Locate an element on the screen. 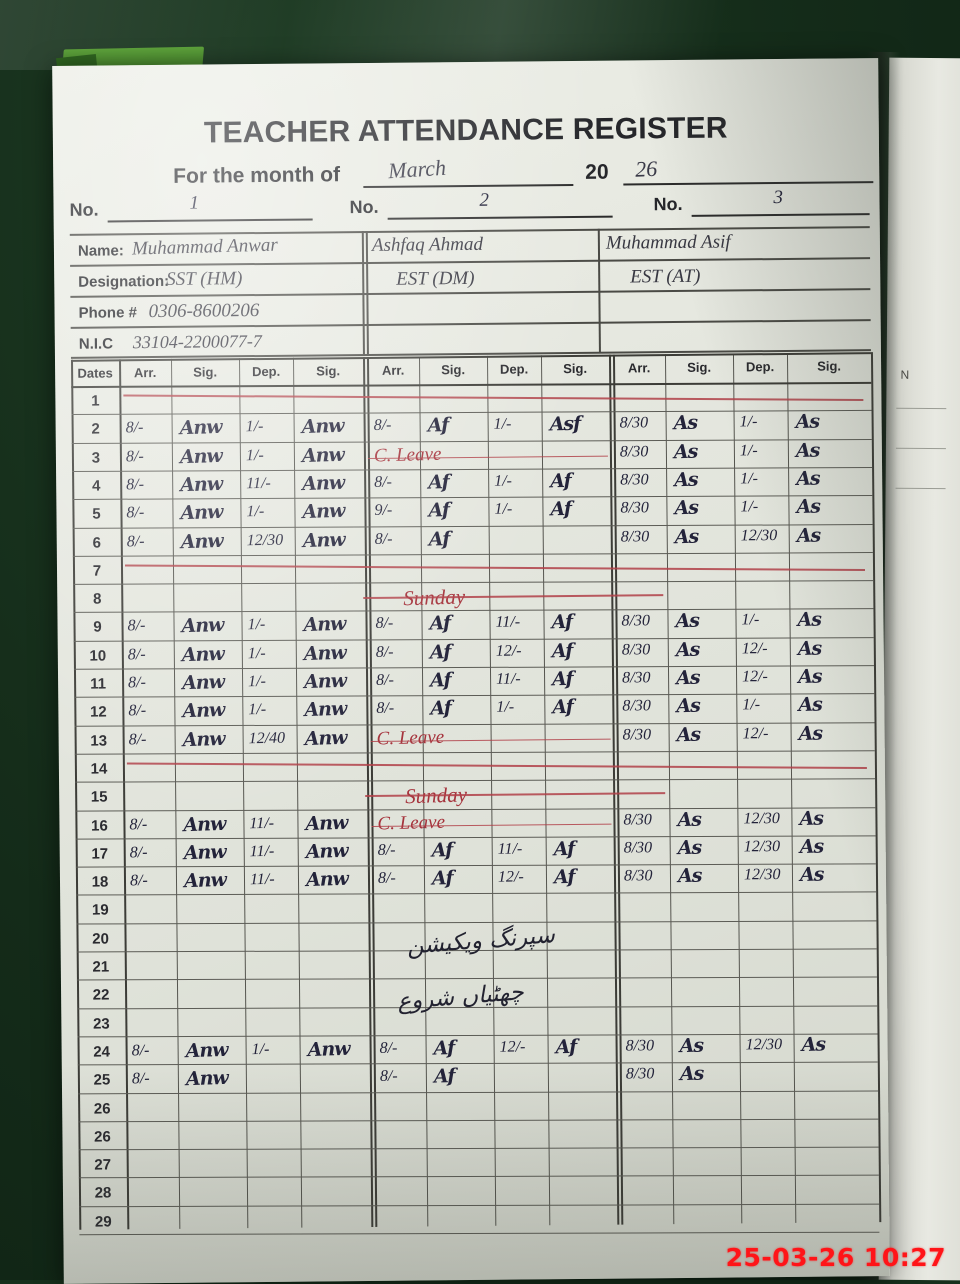  date-cell-24: 24 is located at coordinates (102, 1052).